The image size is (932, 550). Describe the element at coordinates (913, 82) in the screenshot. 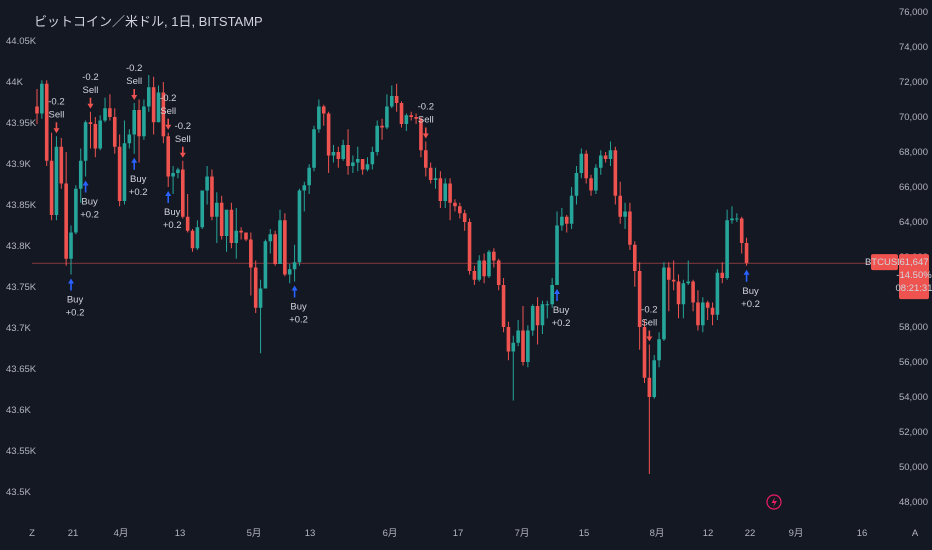

I see `right-axis-tick: 72,000` at that location.